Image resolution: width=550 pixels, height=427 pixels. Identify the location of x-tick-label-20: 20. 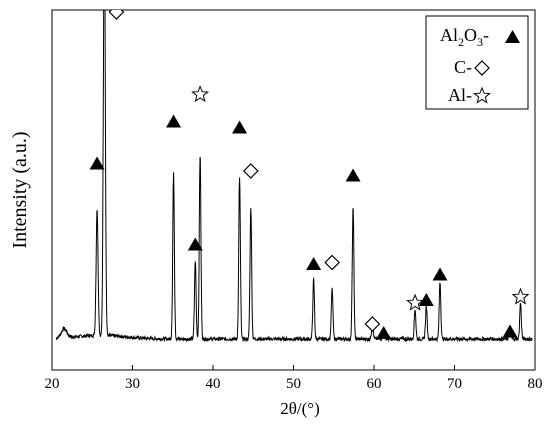
(52, 384).